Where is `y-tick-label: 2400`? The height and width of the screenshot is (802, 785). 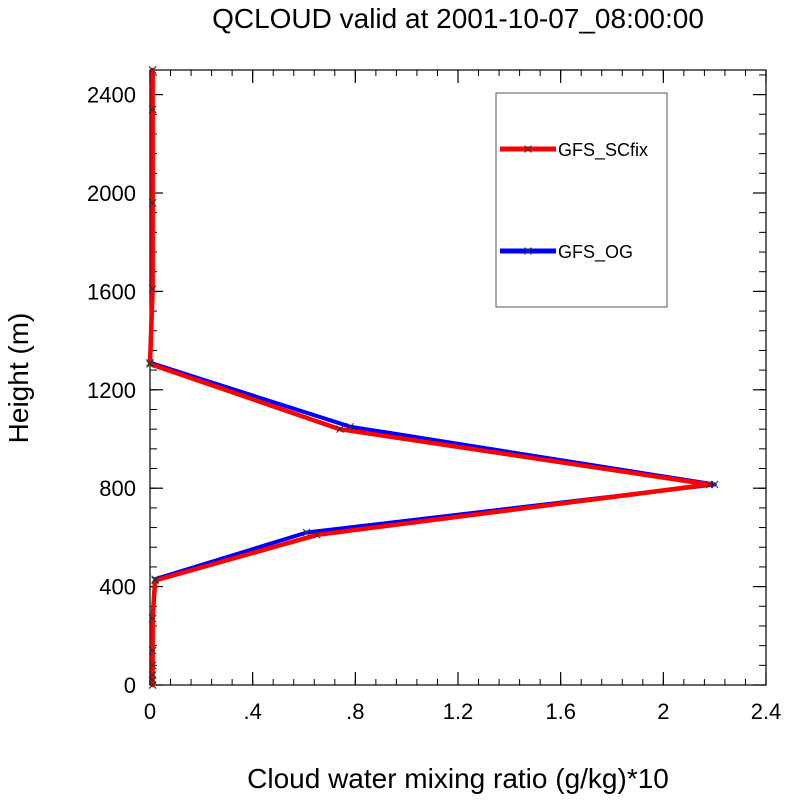
y-tick-label: 2400 is located at coordinates (111, 95).